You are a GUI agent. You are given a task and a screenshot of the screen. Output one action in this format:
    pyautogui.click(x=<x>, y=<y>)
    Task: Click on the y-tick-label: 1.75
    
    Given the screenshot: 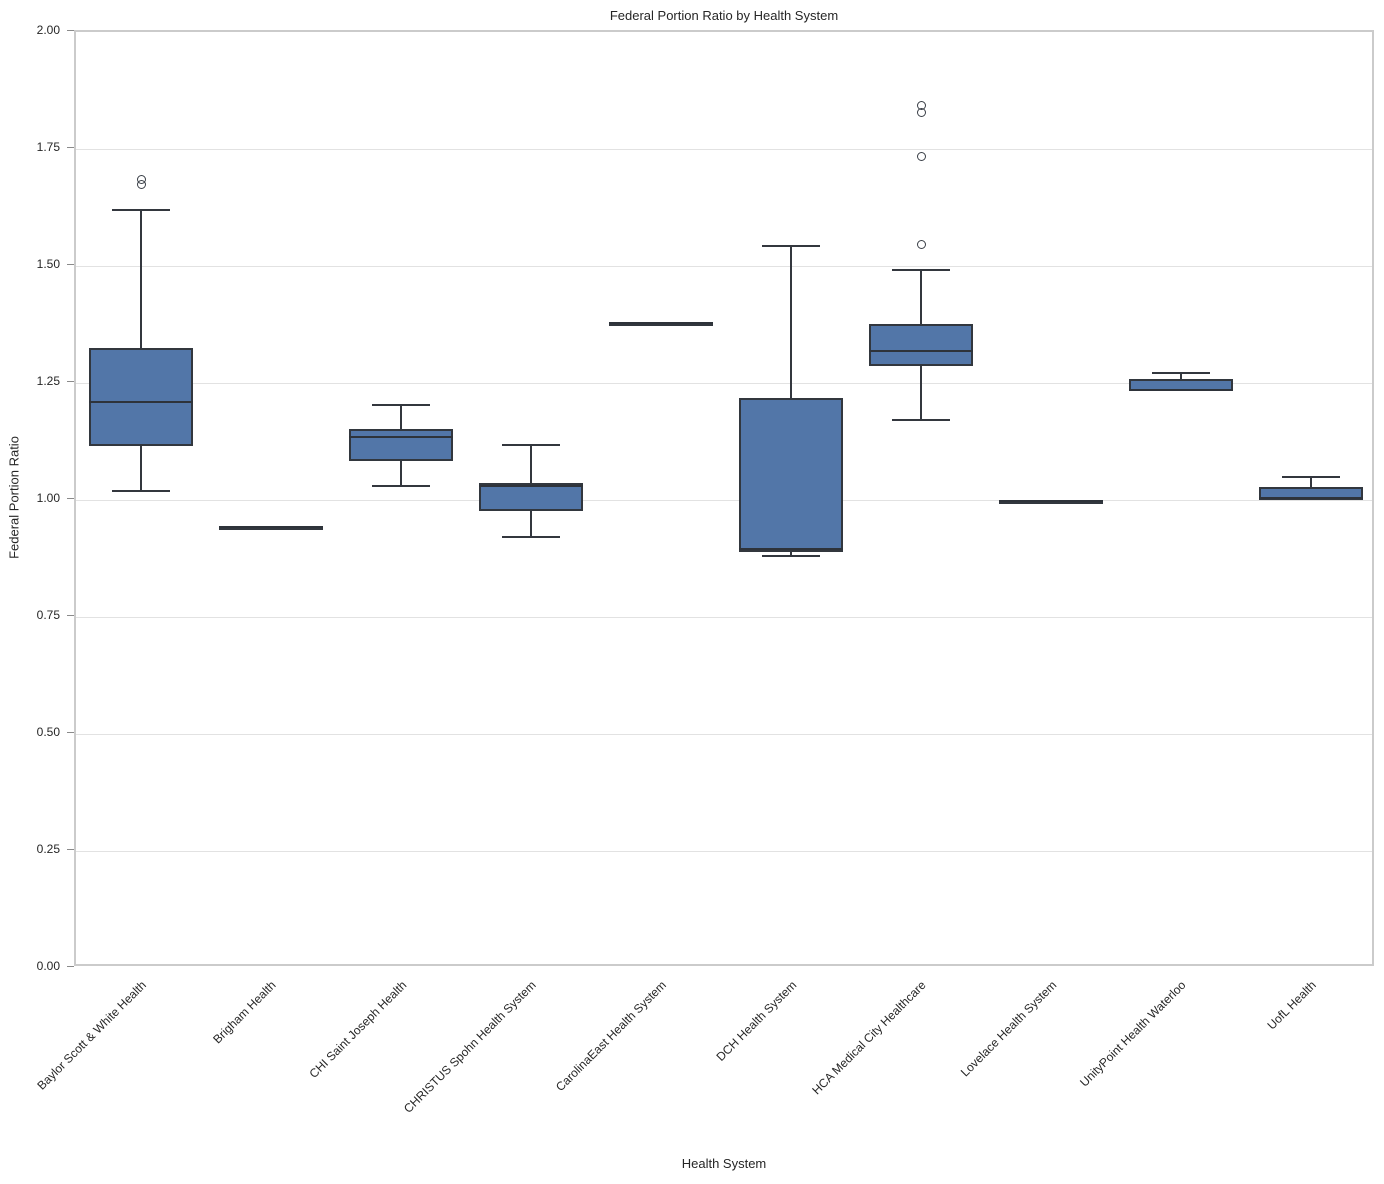 What is the action you would take?
    pyautogui.click(x=48, y=147)
    